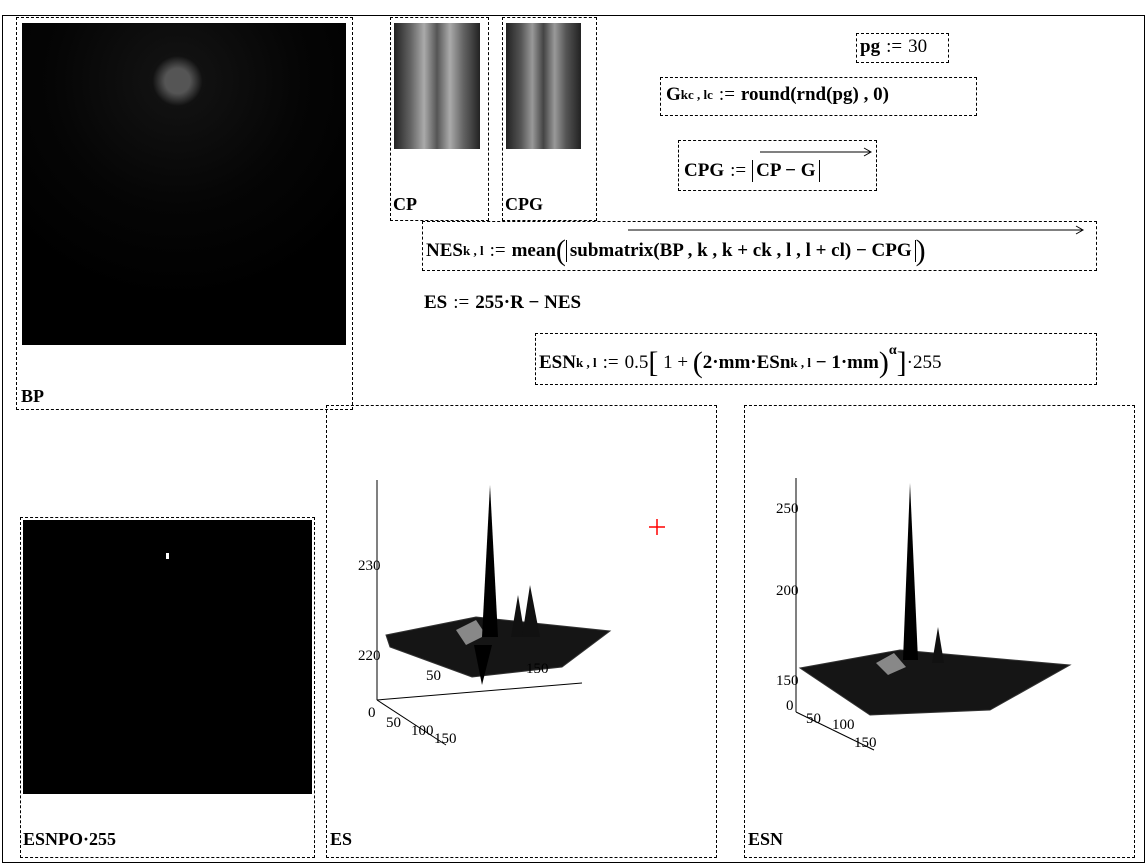  What do you see at coordinates (870, 46) in the screenshot?
I see `eq-text: pg` at bounding box center [870, 46].